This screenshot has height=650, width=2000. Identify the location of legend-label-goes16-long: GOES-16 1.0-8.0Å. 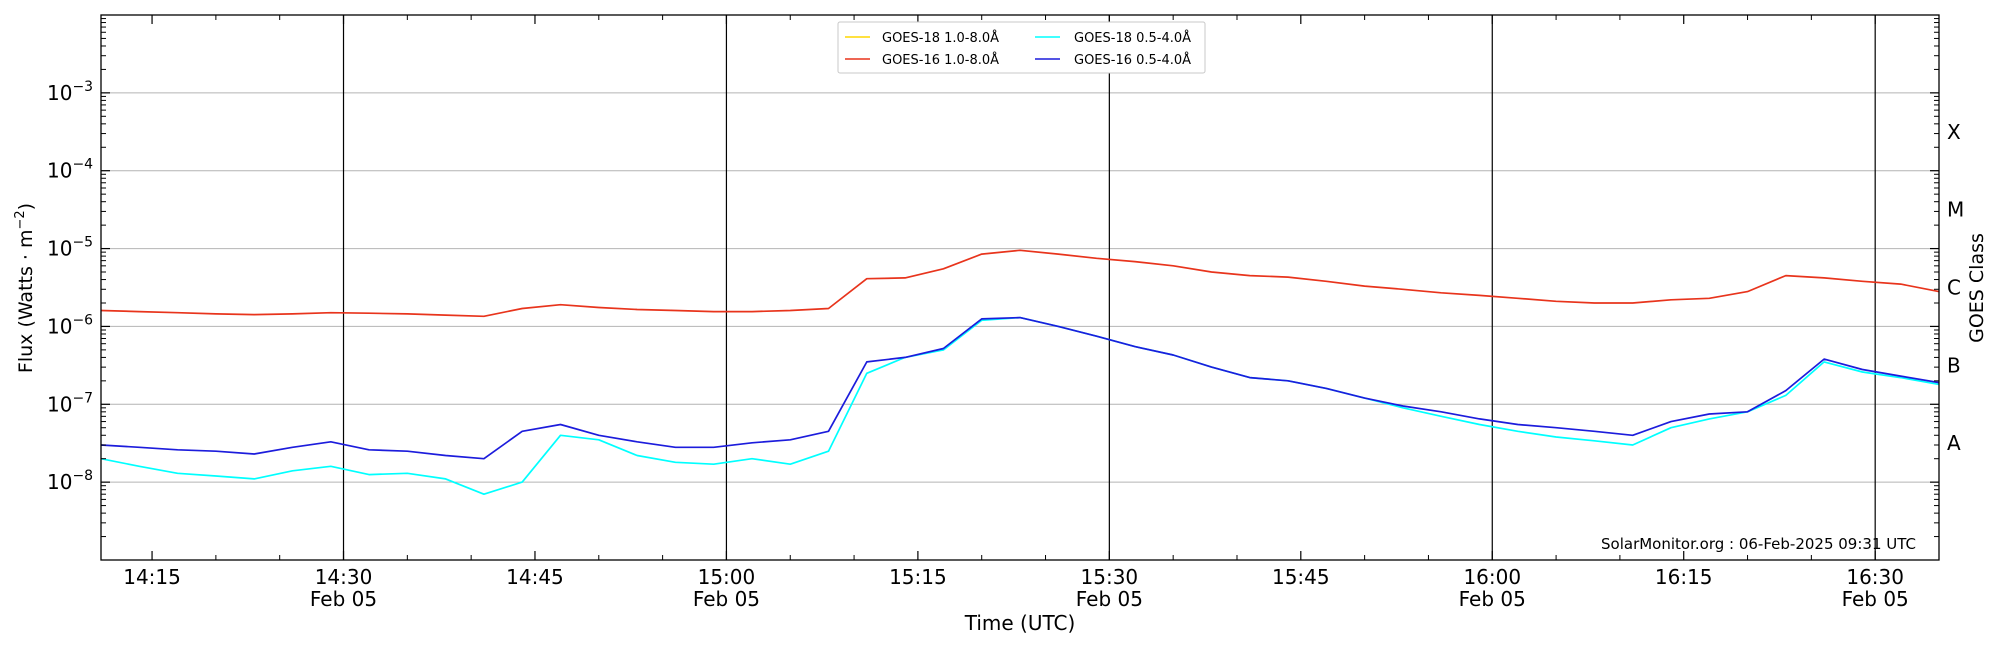
(940, 60).